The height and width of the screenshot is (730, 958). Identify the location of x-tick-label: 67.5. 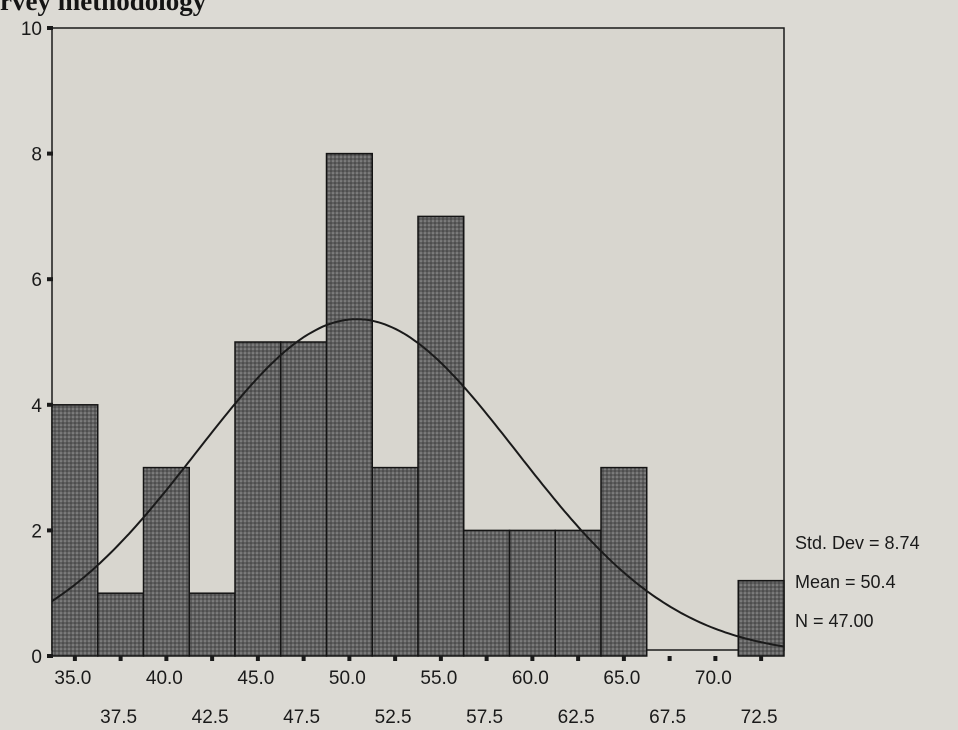
(667, 717).